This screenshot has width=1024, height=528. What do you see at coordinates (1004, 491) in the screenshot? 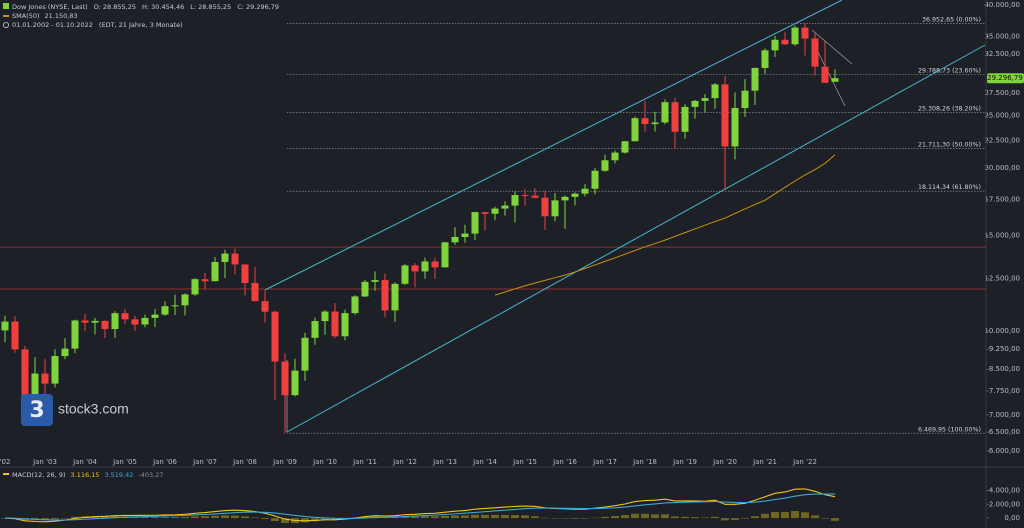
I see `y-tick-label: 4.000,00` at bounding box center [1004, 491].